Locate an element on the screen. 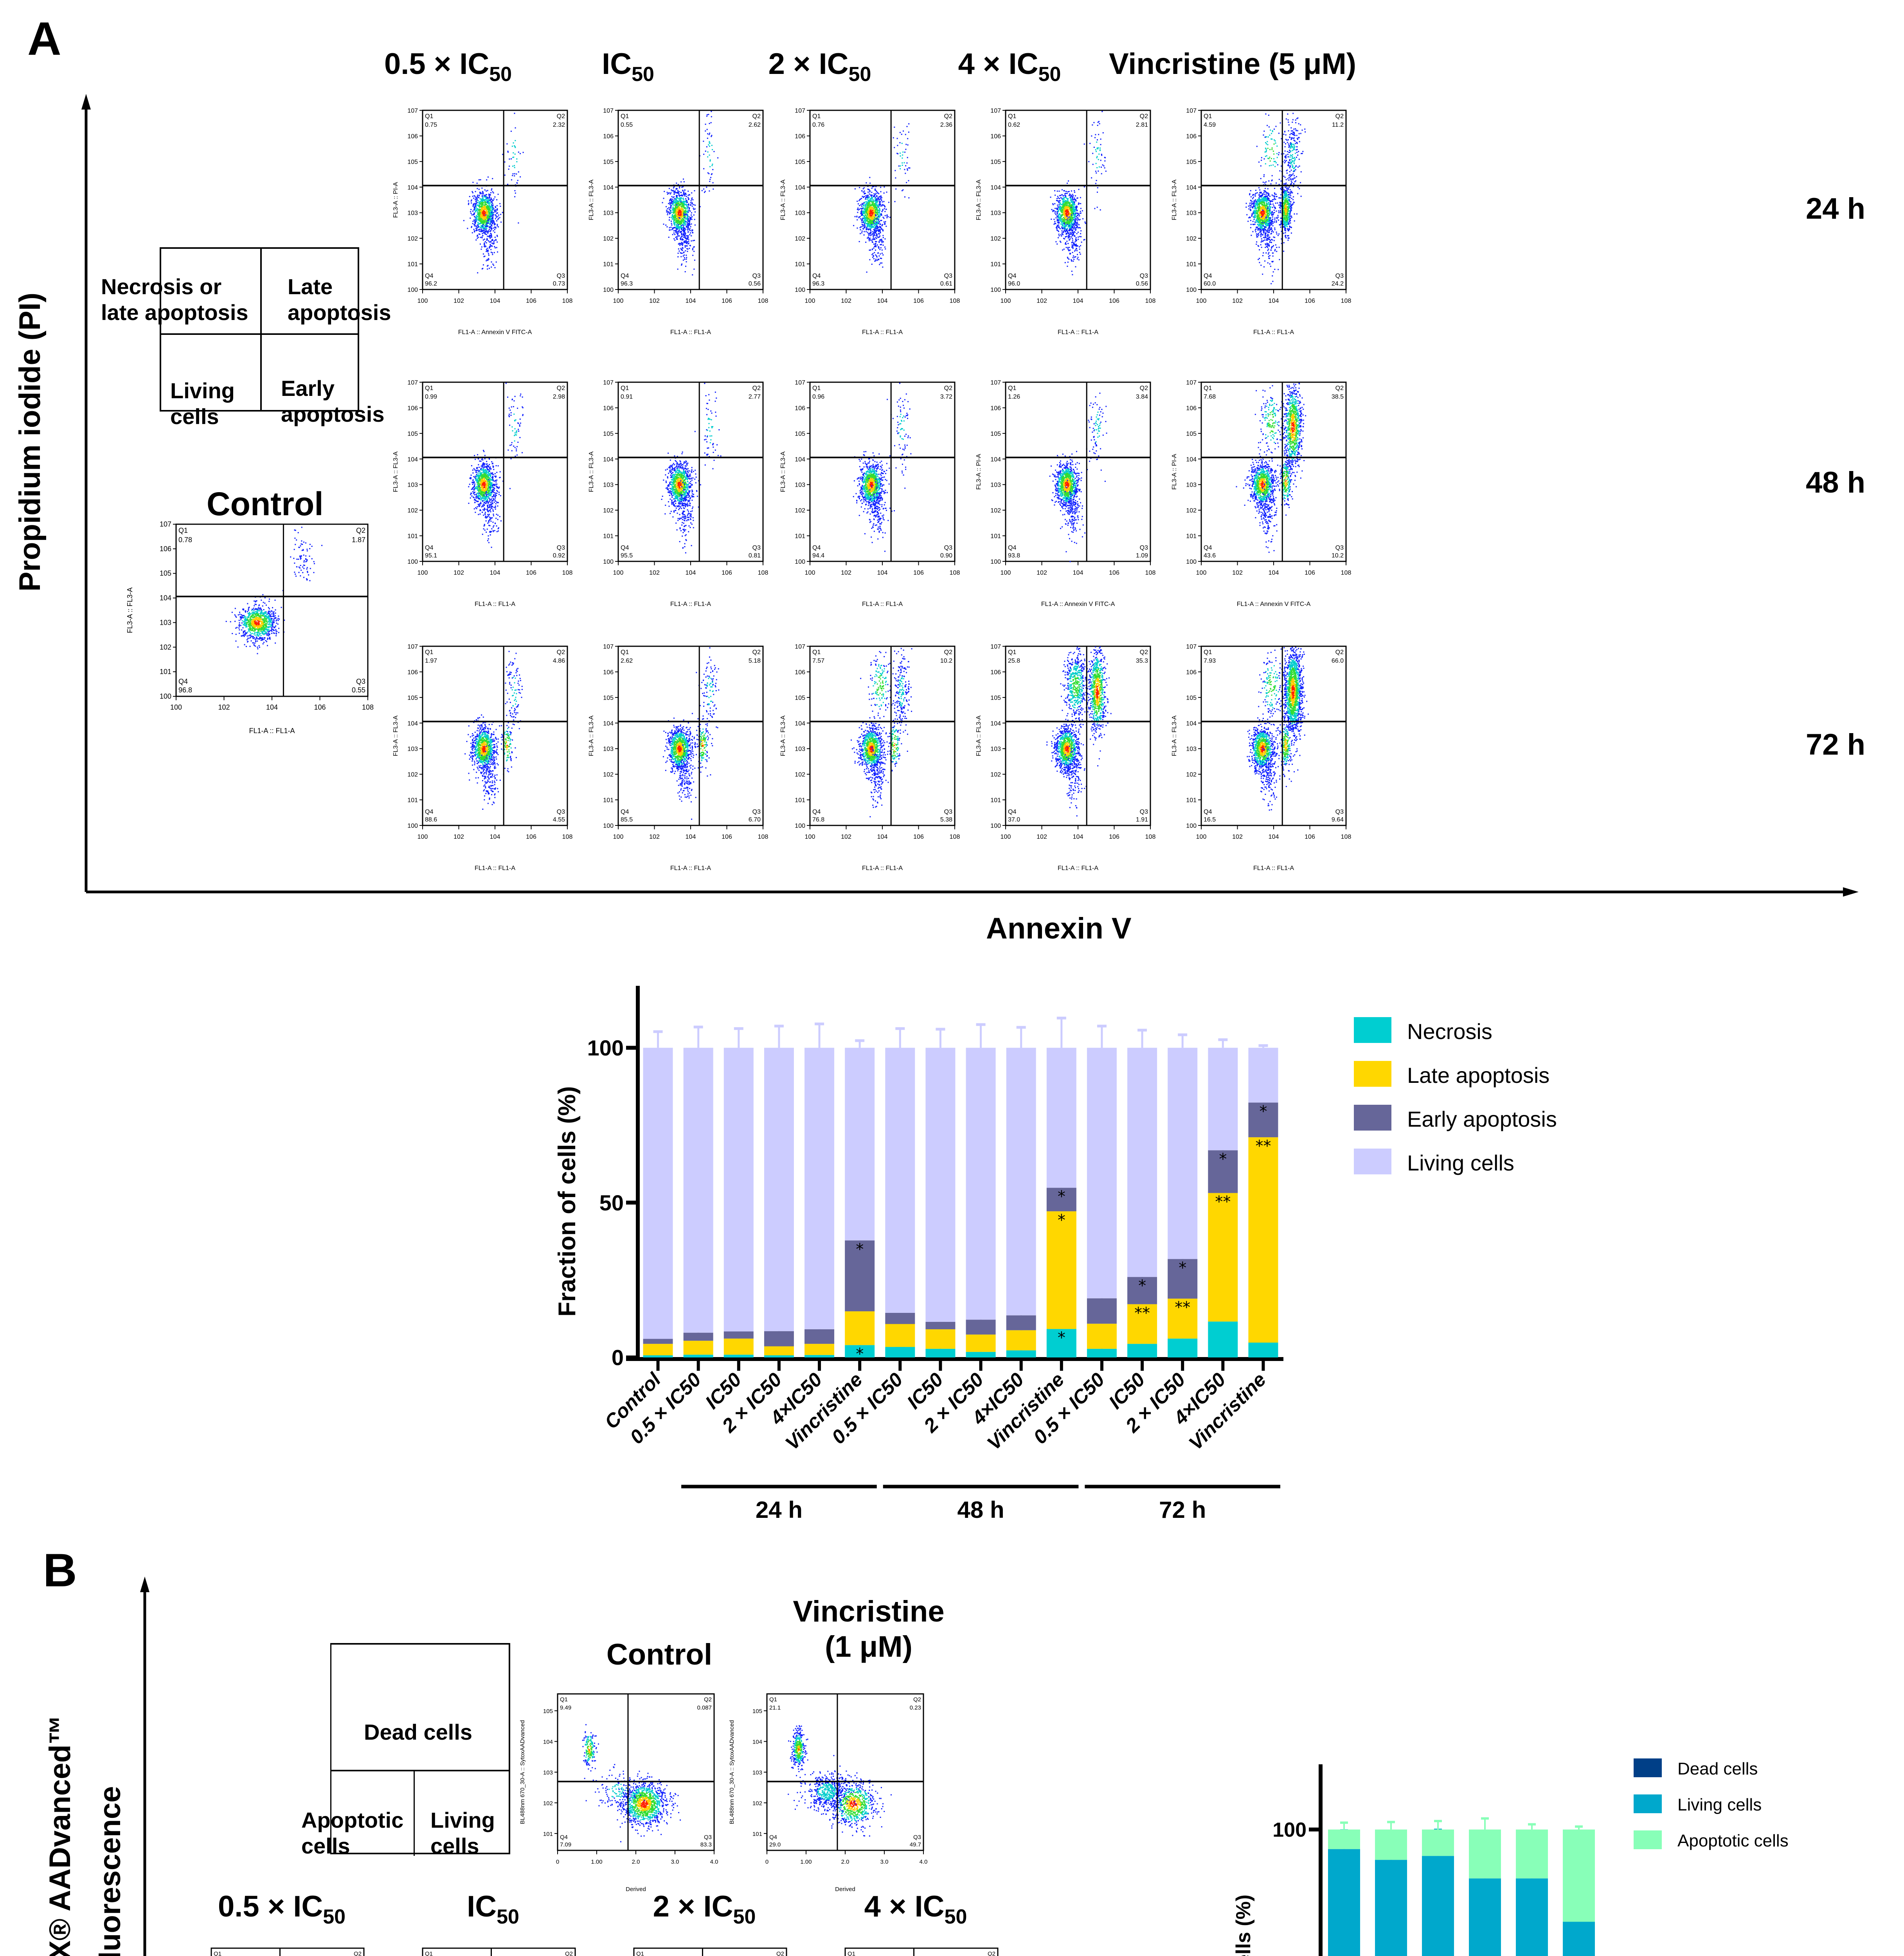 This screenshot has width=1904, height=1956. y-tick-label: 107 is located at coordinates (1191, 382).